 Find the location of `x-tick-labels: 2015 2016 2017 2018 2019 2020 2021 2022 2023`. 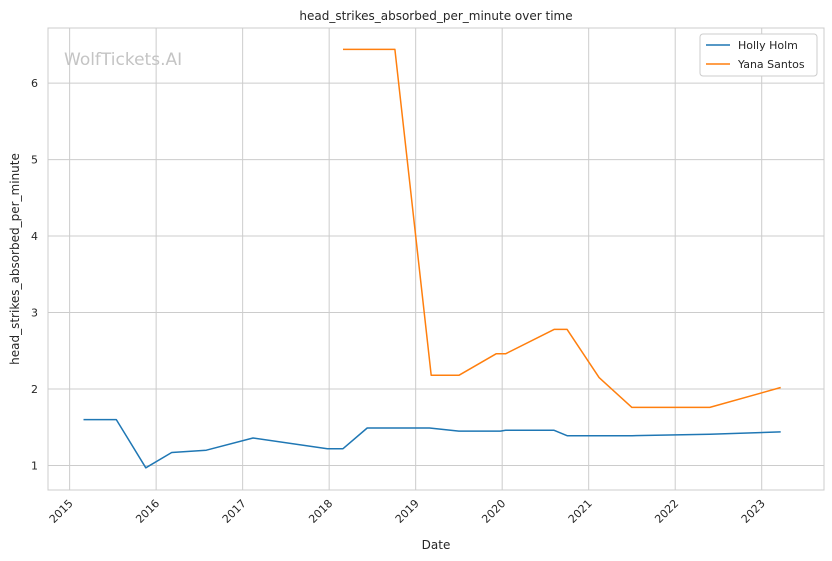

x-tick-labels: 2015 2016 2017 2018 2019 2020 2021 2022 2023 is located at coordinates (407, 511).